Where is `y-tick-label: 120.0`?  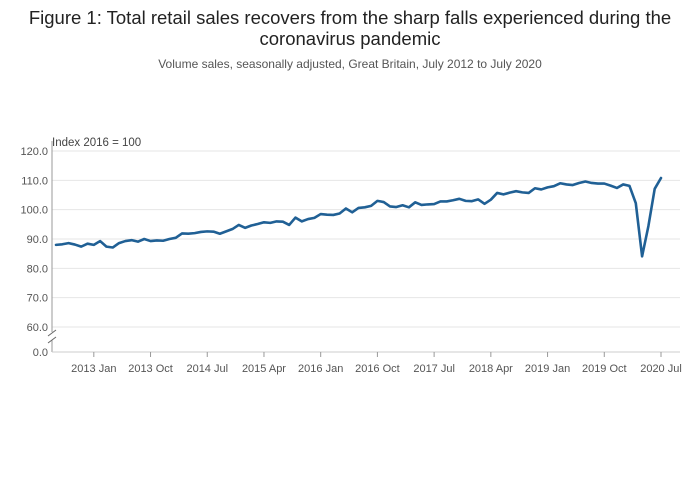 y-tick-label: 120.0 is located at coordinates (34, 152).